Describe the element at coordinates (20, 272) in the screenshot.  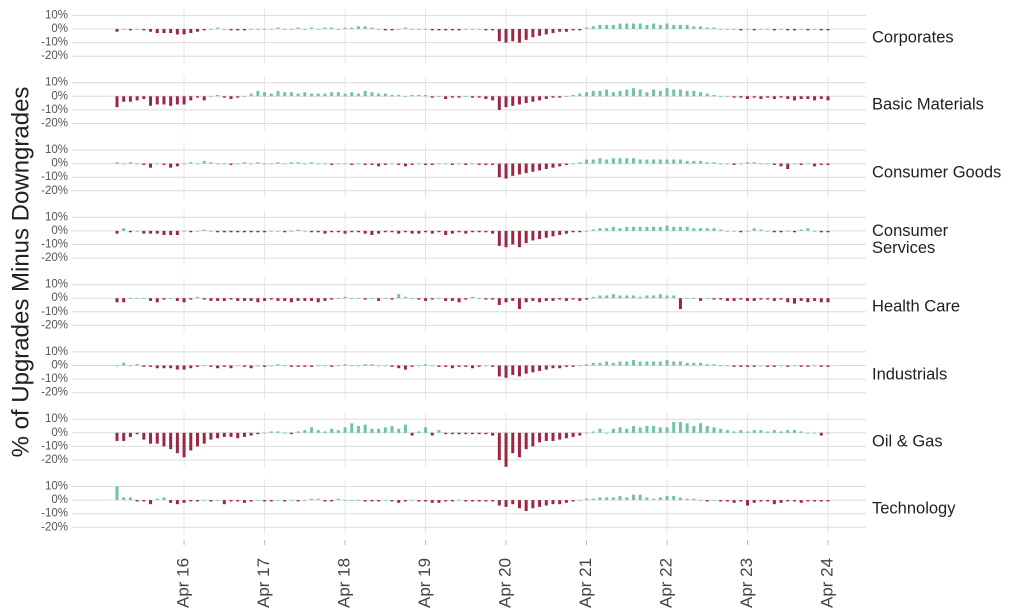
I see `y-axis-label: % of Upgrades Minus Downgrades` at that location.